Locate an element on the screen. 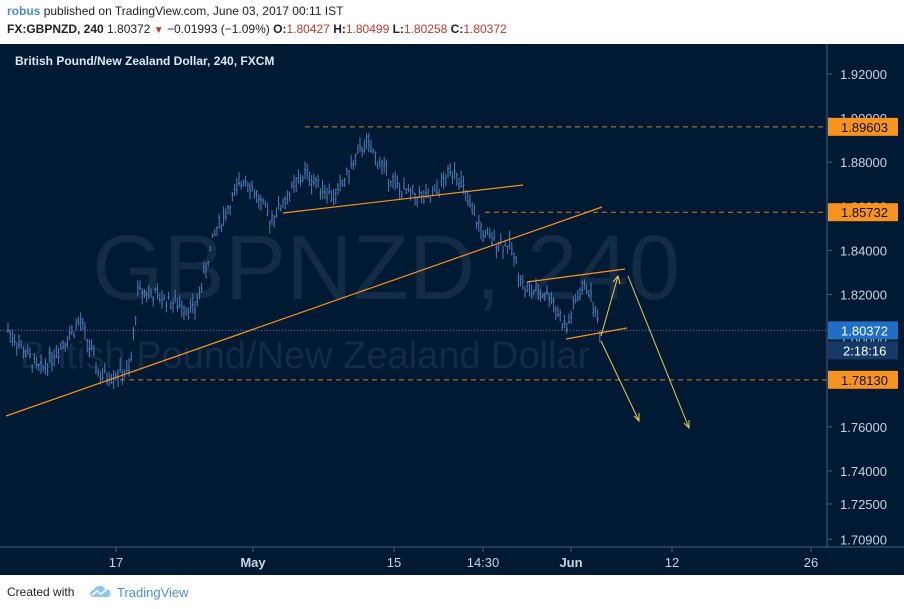 The width and height of the screenshot is (904, 609). close-label: C: is located at coordinates (457, 29).